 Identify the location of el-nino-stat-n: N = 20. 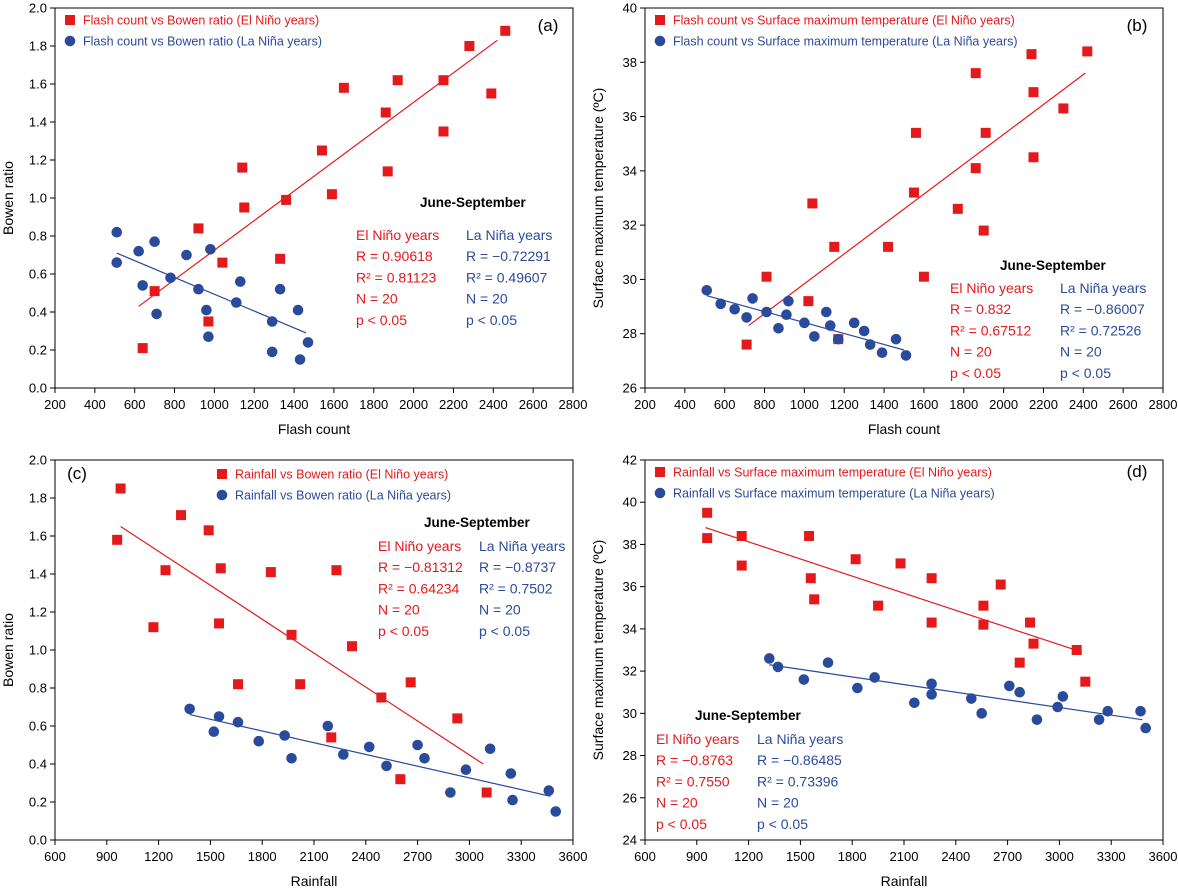
(971, 352).